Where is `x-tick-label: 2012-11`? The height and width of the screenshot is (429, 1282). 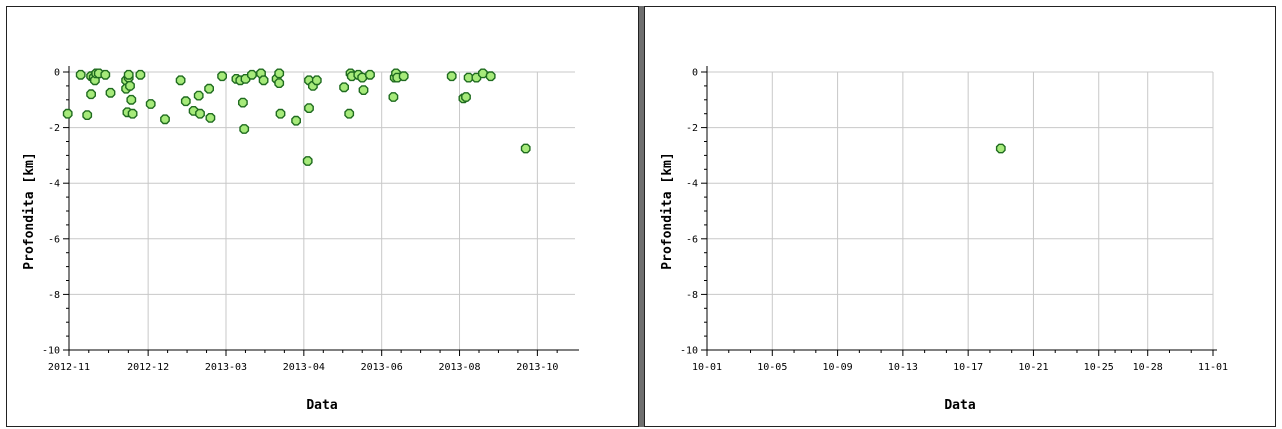 x-tick-label: 2012-11 is located at coordinates (69, 367).